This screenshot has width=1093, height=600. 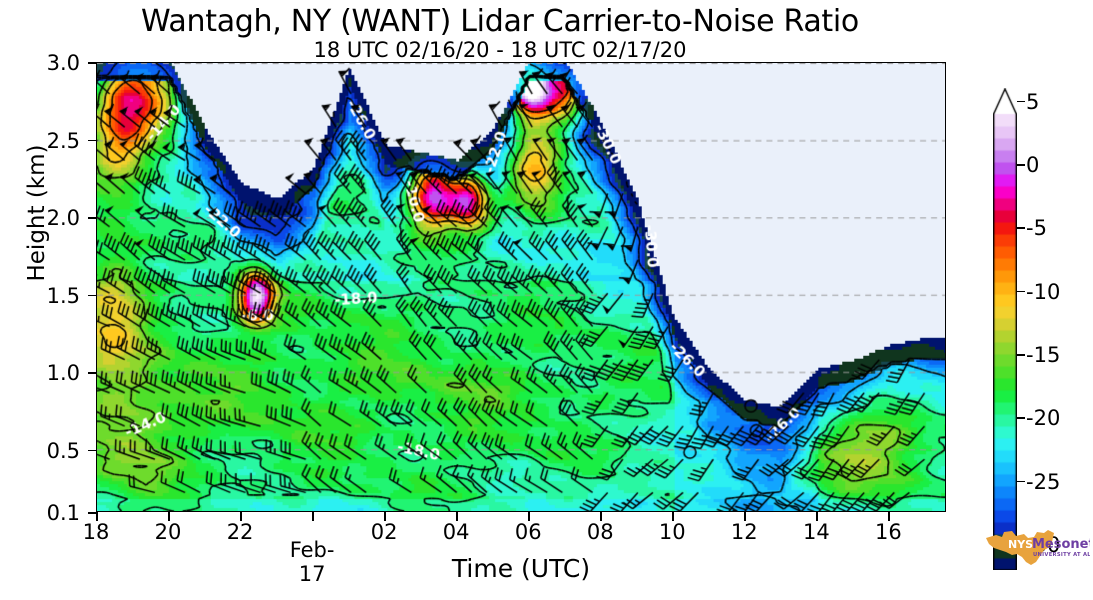 I want to click on colorbar-tick-label: 0, so click(x=1033, y=165).